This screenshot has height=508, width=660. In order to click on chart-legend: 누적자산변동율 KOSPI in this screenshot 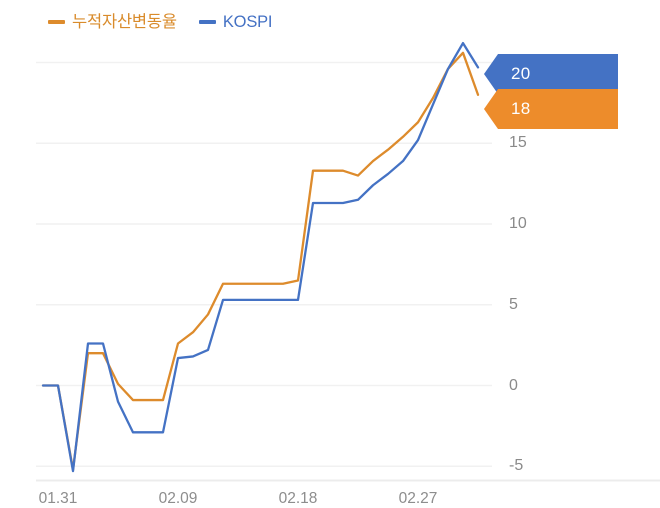, I will do `click(160, 22)`.